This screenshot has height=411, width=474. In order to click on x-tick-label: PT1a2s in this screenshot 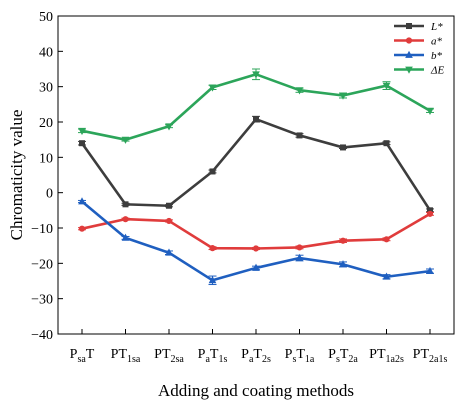, I will do `click(386, 356)`.